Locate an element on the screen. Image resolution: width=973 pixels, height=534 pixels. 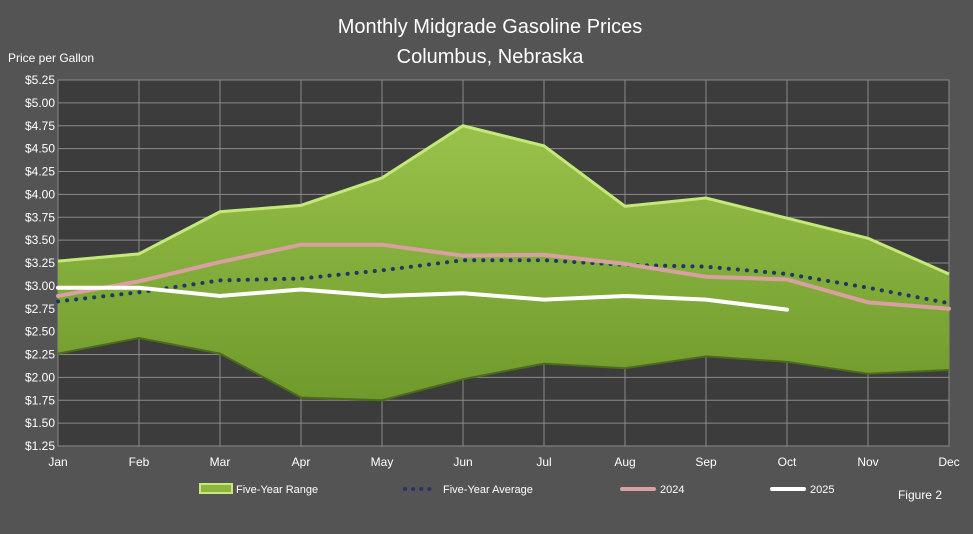
y-tick-label: $5.25 is located at coordinates (40, 80).